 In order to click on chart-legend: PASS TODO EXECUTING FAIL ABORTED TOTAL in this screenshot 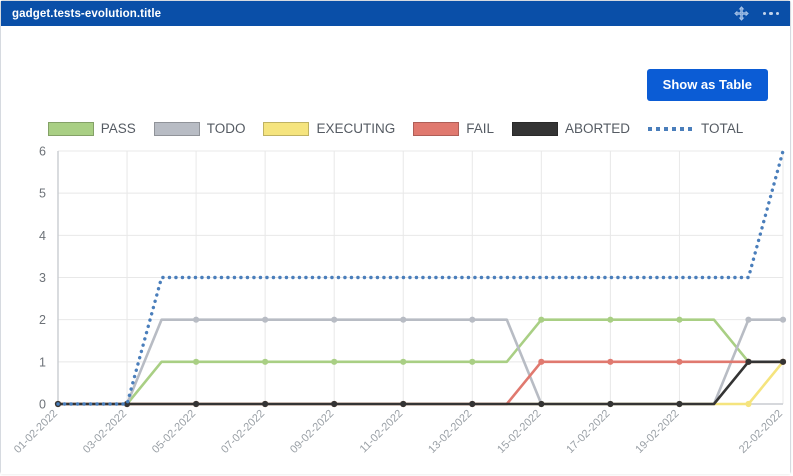, I will do `click(395, 128)`.